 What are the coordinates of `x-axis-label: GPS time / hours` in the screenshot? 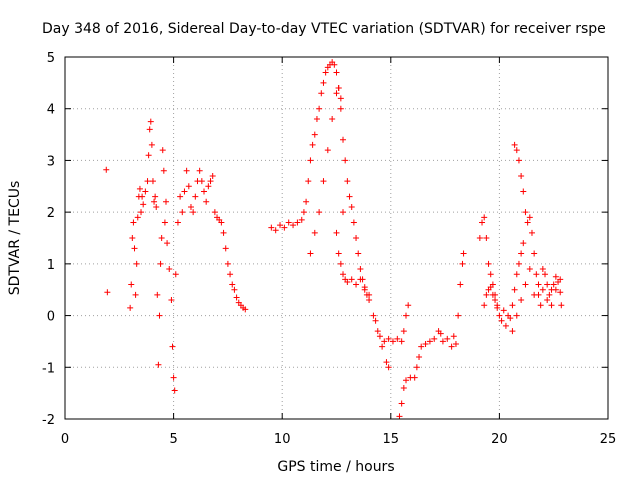 It's located at (335, 467).